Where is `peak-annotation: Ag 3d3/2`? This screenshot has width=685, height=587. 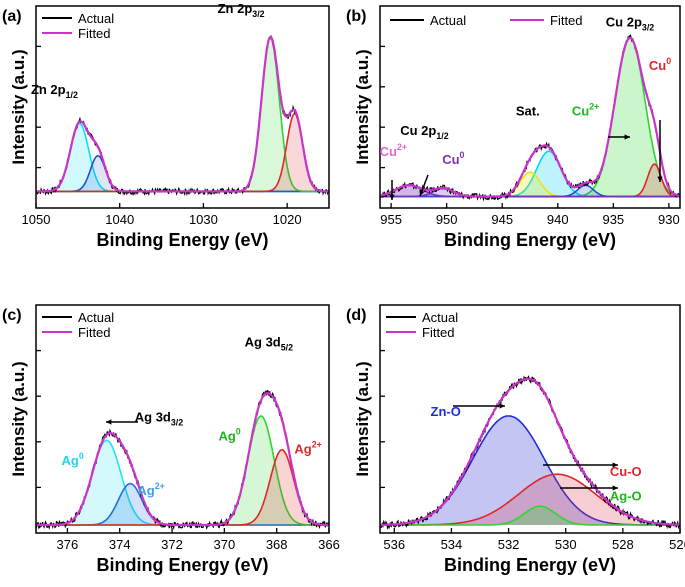
peak-annotation: Ag 3d3/2 is located at coordinates (159, 419).